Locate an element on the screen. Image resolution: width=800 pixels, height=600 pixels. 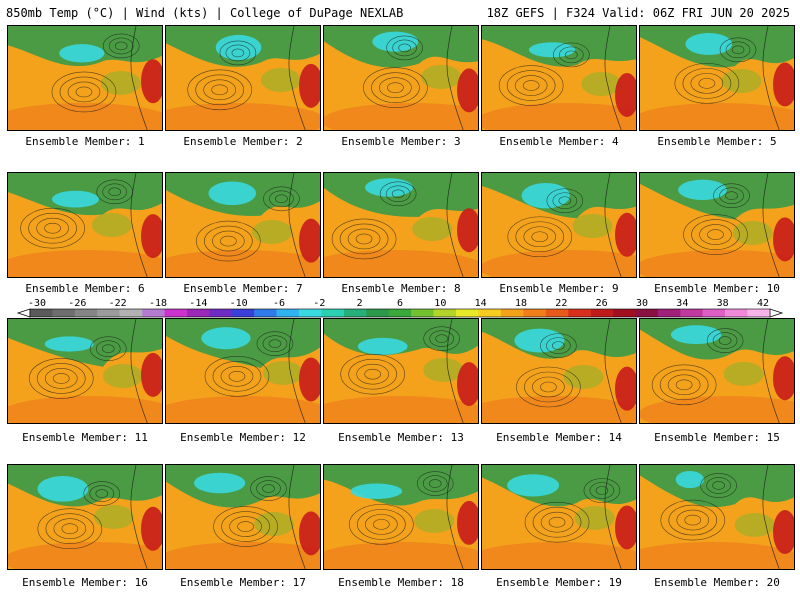
colorbar-tick-label: -14 is located at coordinates (198, 303).